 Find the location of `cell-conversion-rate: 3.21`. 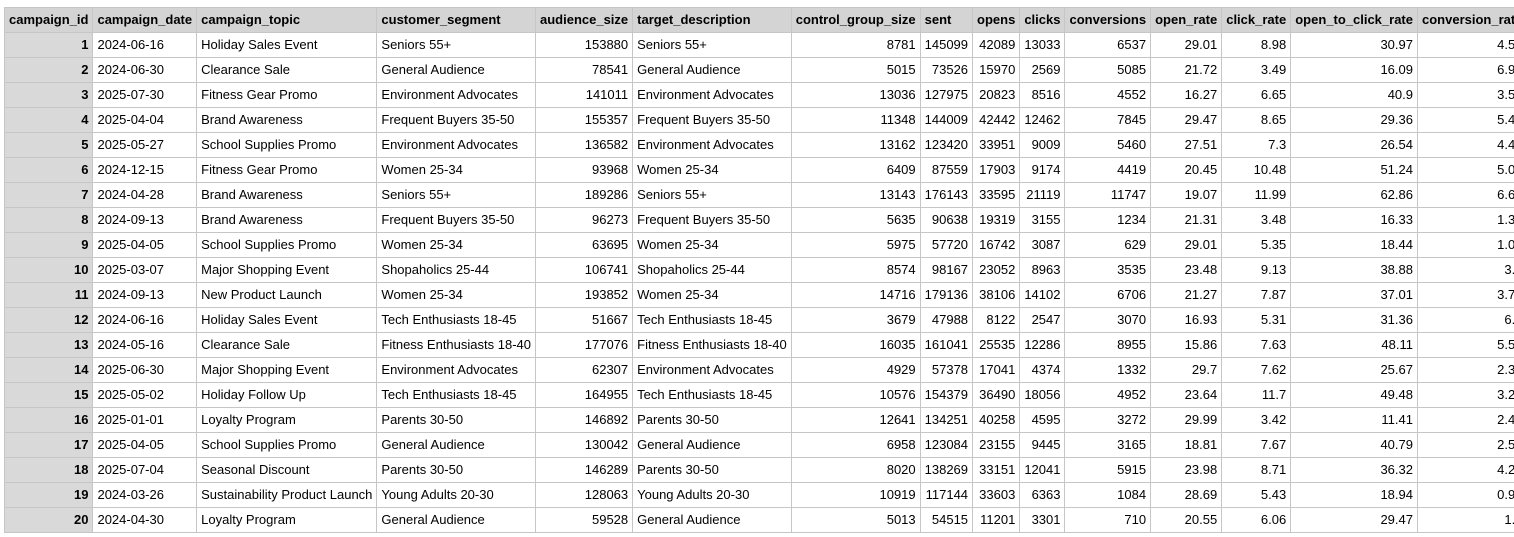

cell-conversion-rate: 3.21 is located at coordinates (1465, 395).